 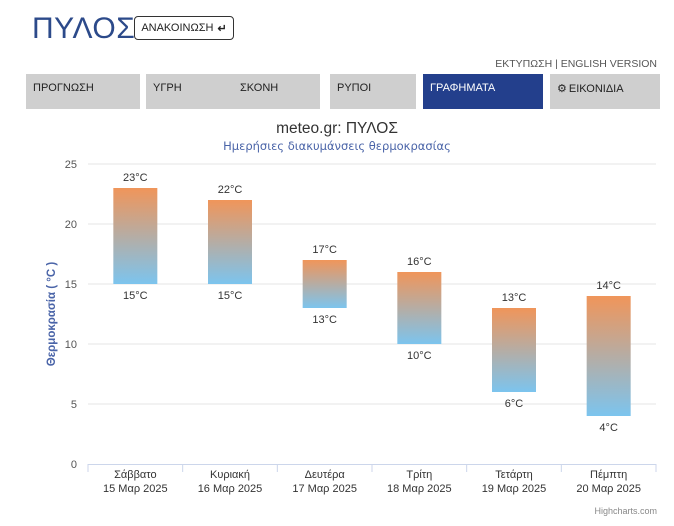 I want to click on high-temp-label: 23°C, so click(x=135, y=178).